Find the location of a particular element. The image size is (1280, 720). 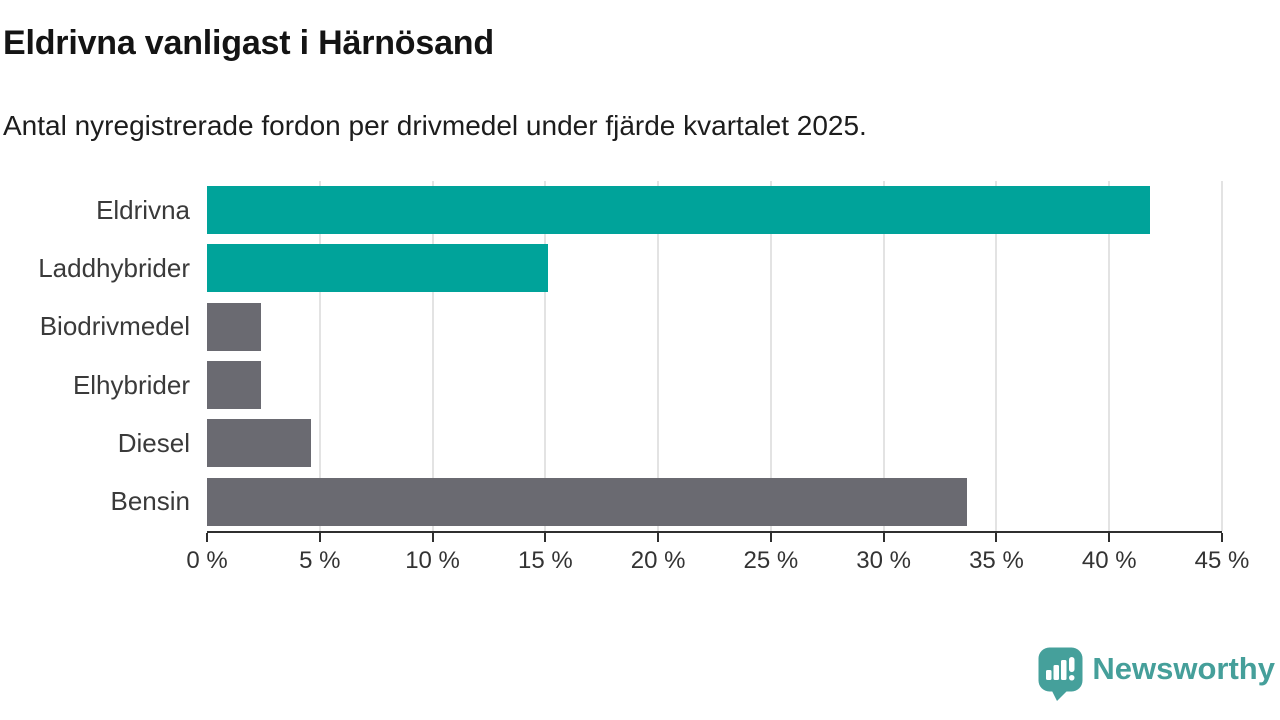

category-label: Eldrivna is located at coordinates (143, 209).